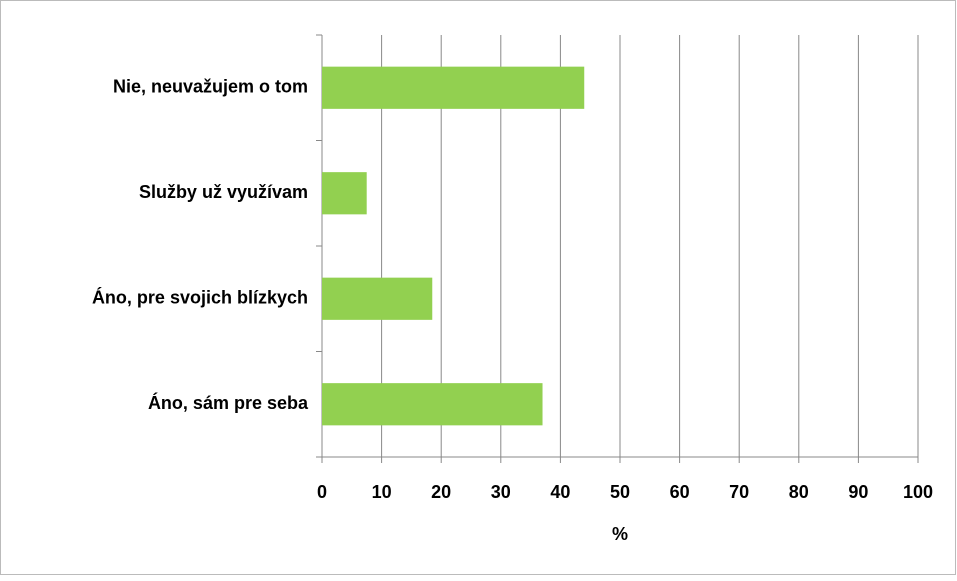  Describe the element at coordinates (680, 492) in the screenshot. I see `x-tick-label: 60` at that location.